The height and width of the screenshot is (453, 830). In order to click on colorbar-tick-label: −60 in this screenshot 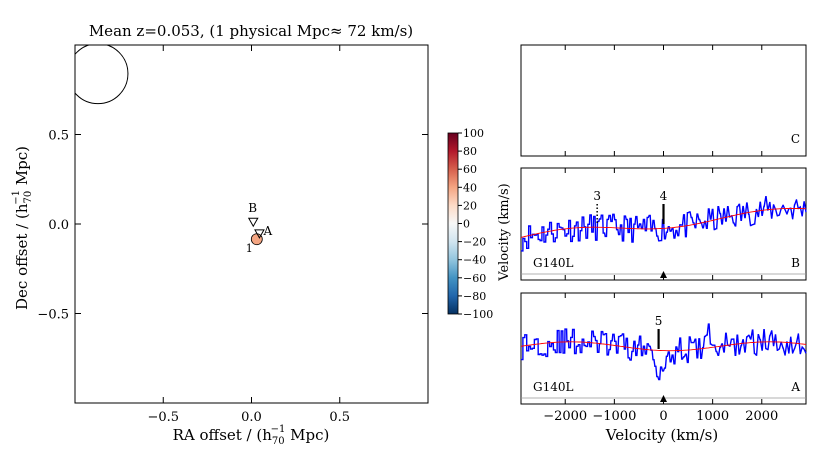, I will do `click(474, 278)`.